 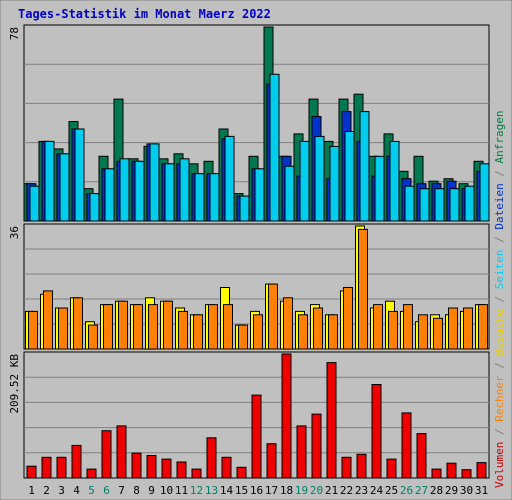 What do you see at coordinates (14, 232) in the screenshot?
I see `axis-max-label: 36` at bounding box center [14, 232].